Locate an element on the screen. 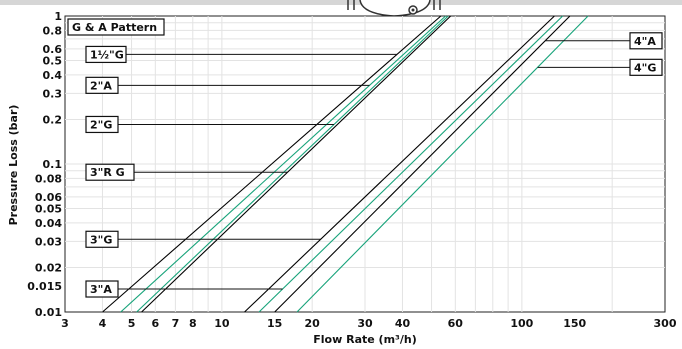 The image size is (682, 349). series-label: 4"G is located at coordinates (645, 67).